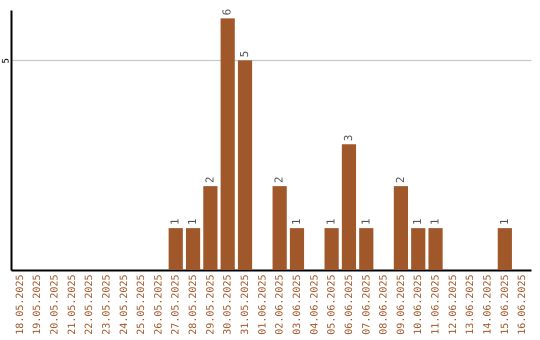 The image size is (540, 340). Describe the element at coordinates (505, 304) in the screenshot. I see `x-tick-label: 15.06.2025` at that location.